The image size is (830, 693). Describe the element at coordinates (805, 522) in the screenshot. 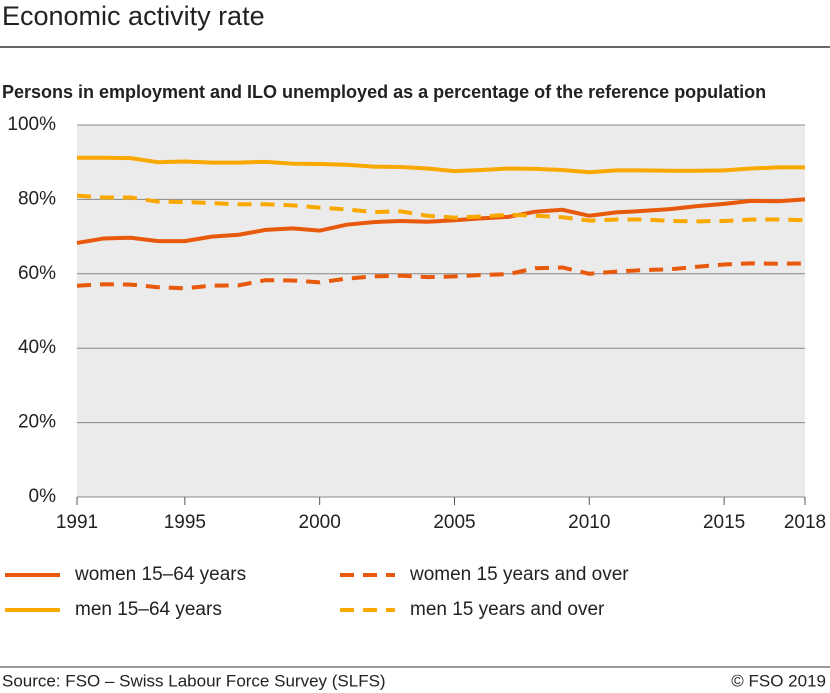

I see `x-tick-label: 2018` at that location.